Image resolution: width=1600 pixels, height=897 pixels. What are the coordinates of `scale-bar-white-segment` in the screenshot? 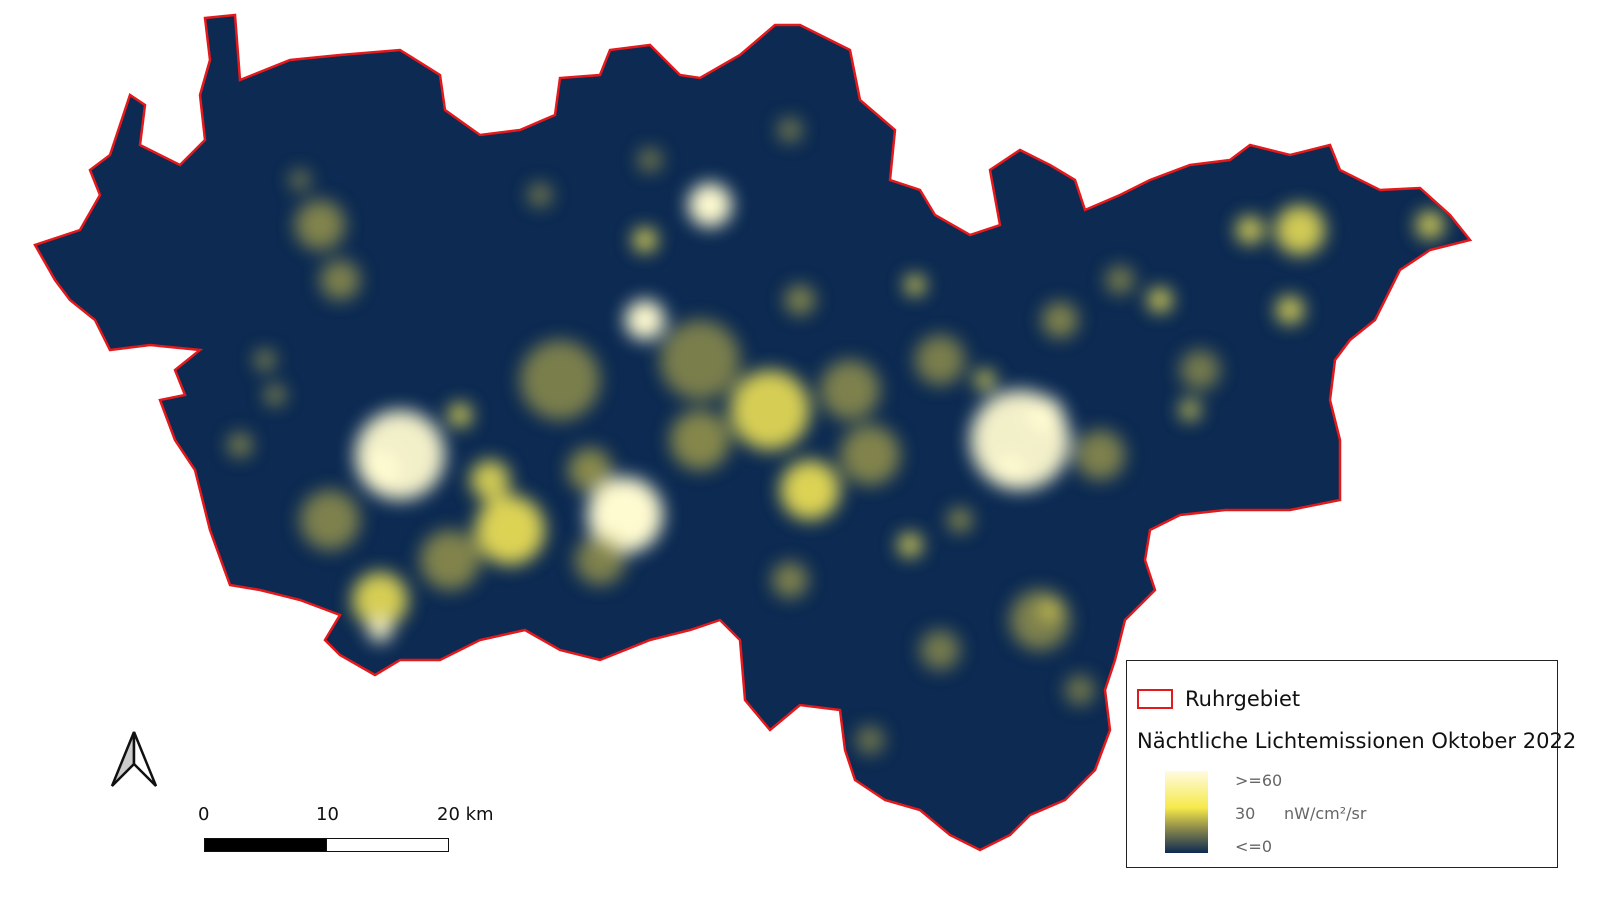 It's located at (387, 845).